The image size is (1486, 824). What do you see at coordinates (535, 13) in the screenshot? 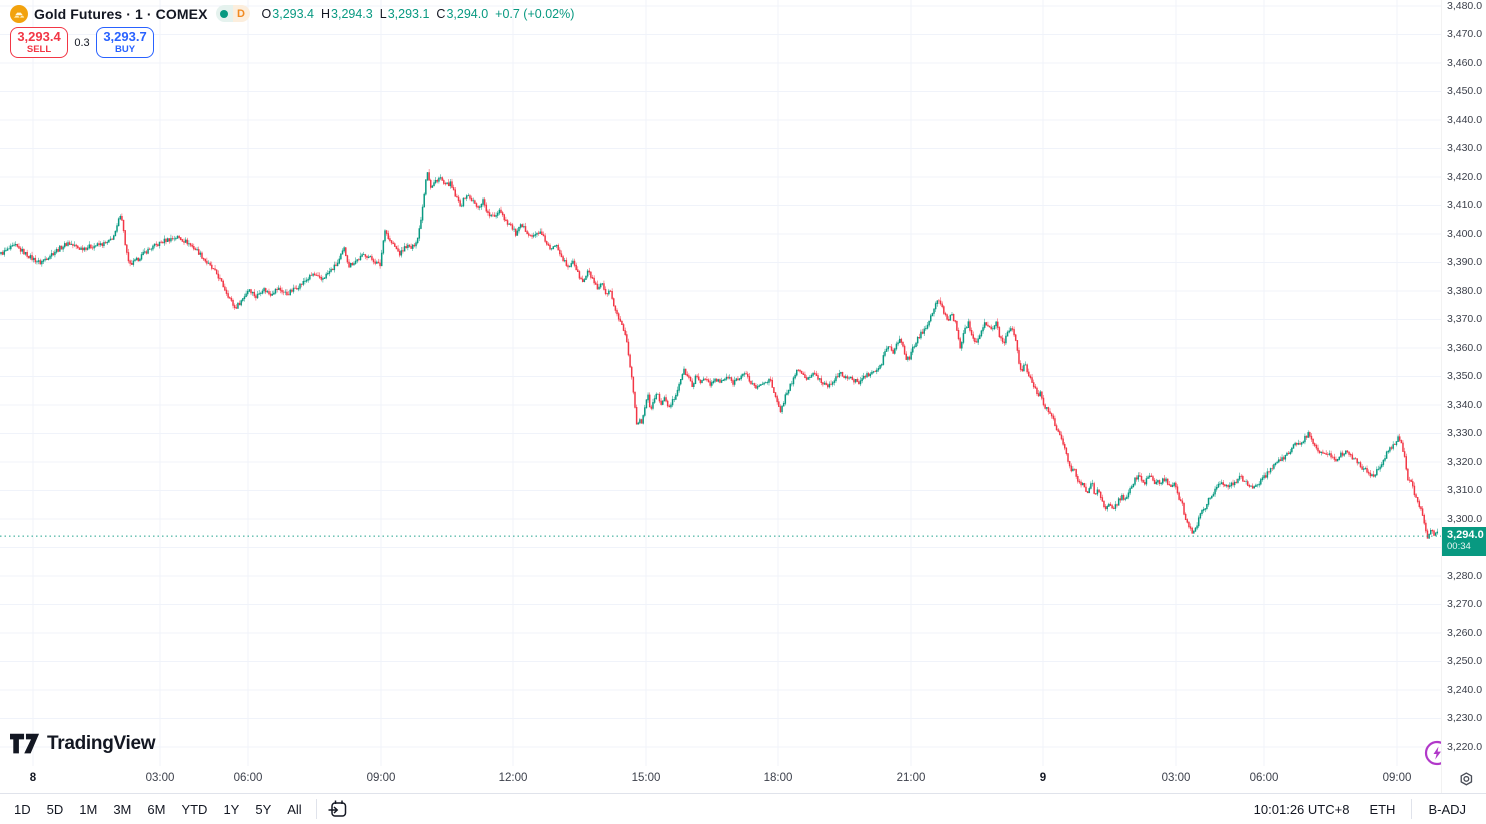
I see `change-value: +0.7 (+0.02%)` at bounding box center [535, 13].